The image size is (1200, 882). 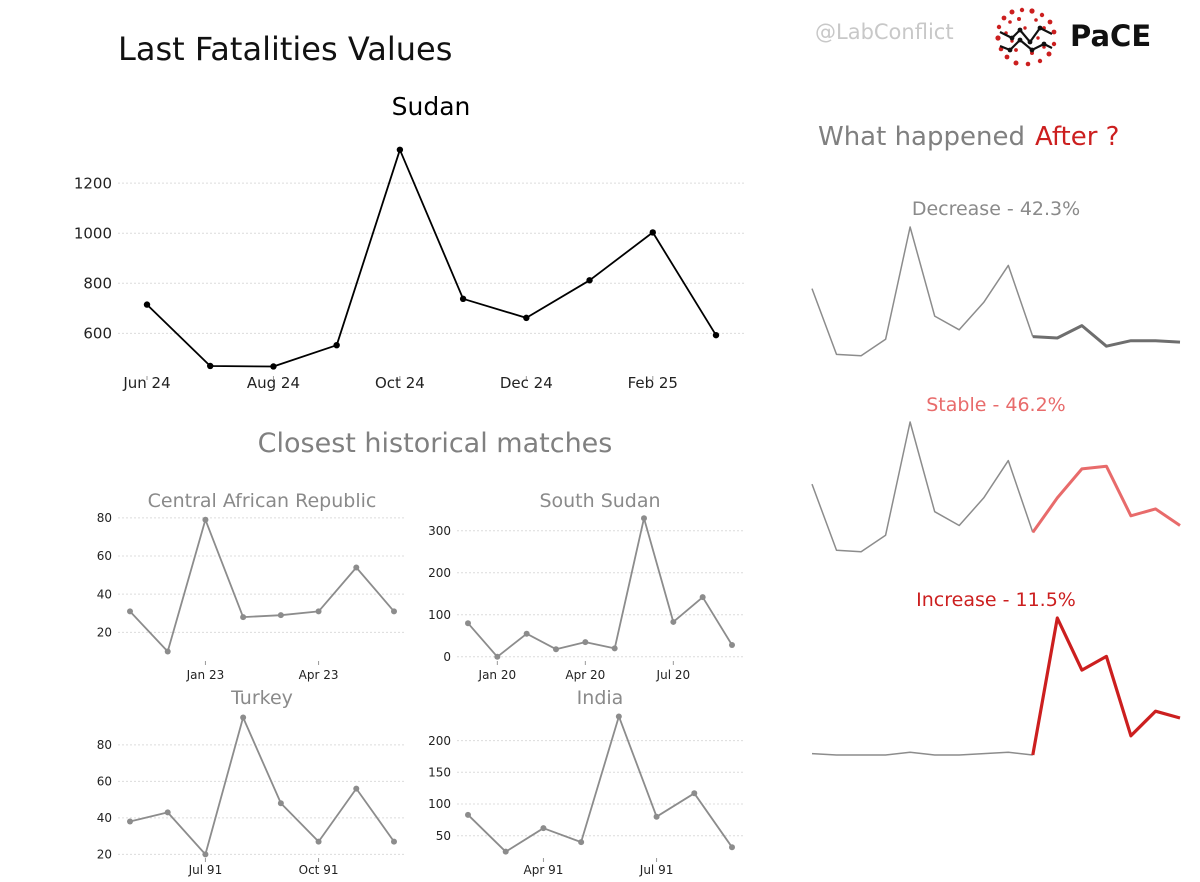 What do you see at coordinates (262, 585) in the screenshot?
I see `car-series-line` at bounding box center [262, 585].